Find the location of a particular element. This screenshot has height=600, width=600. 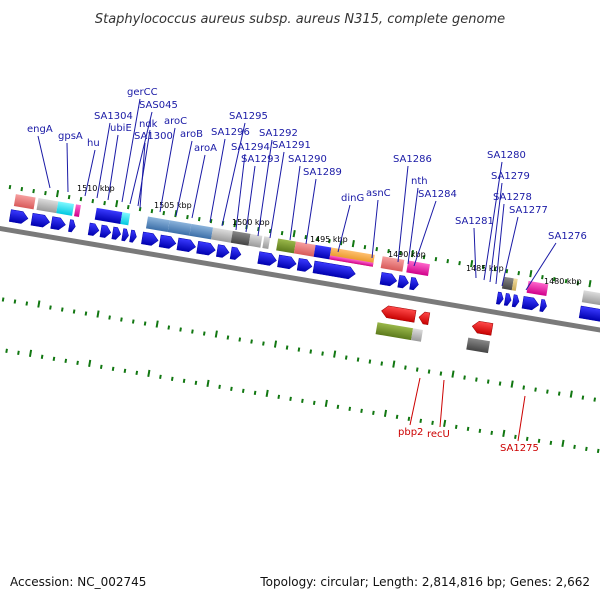

gene-label: aroC is located at coordinates (175, 121).